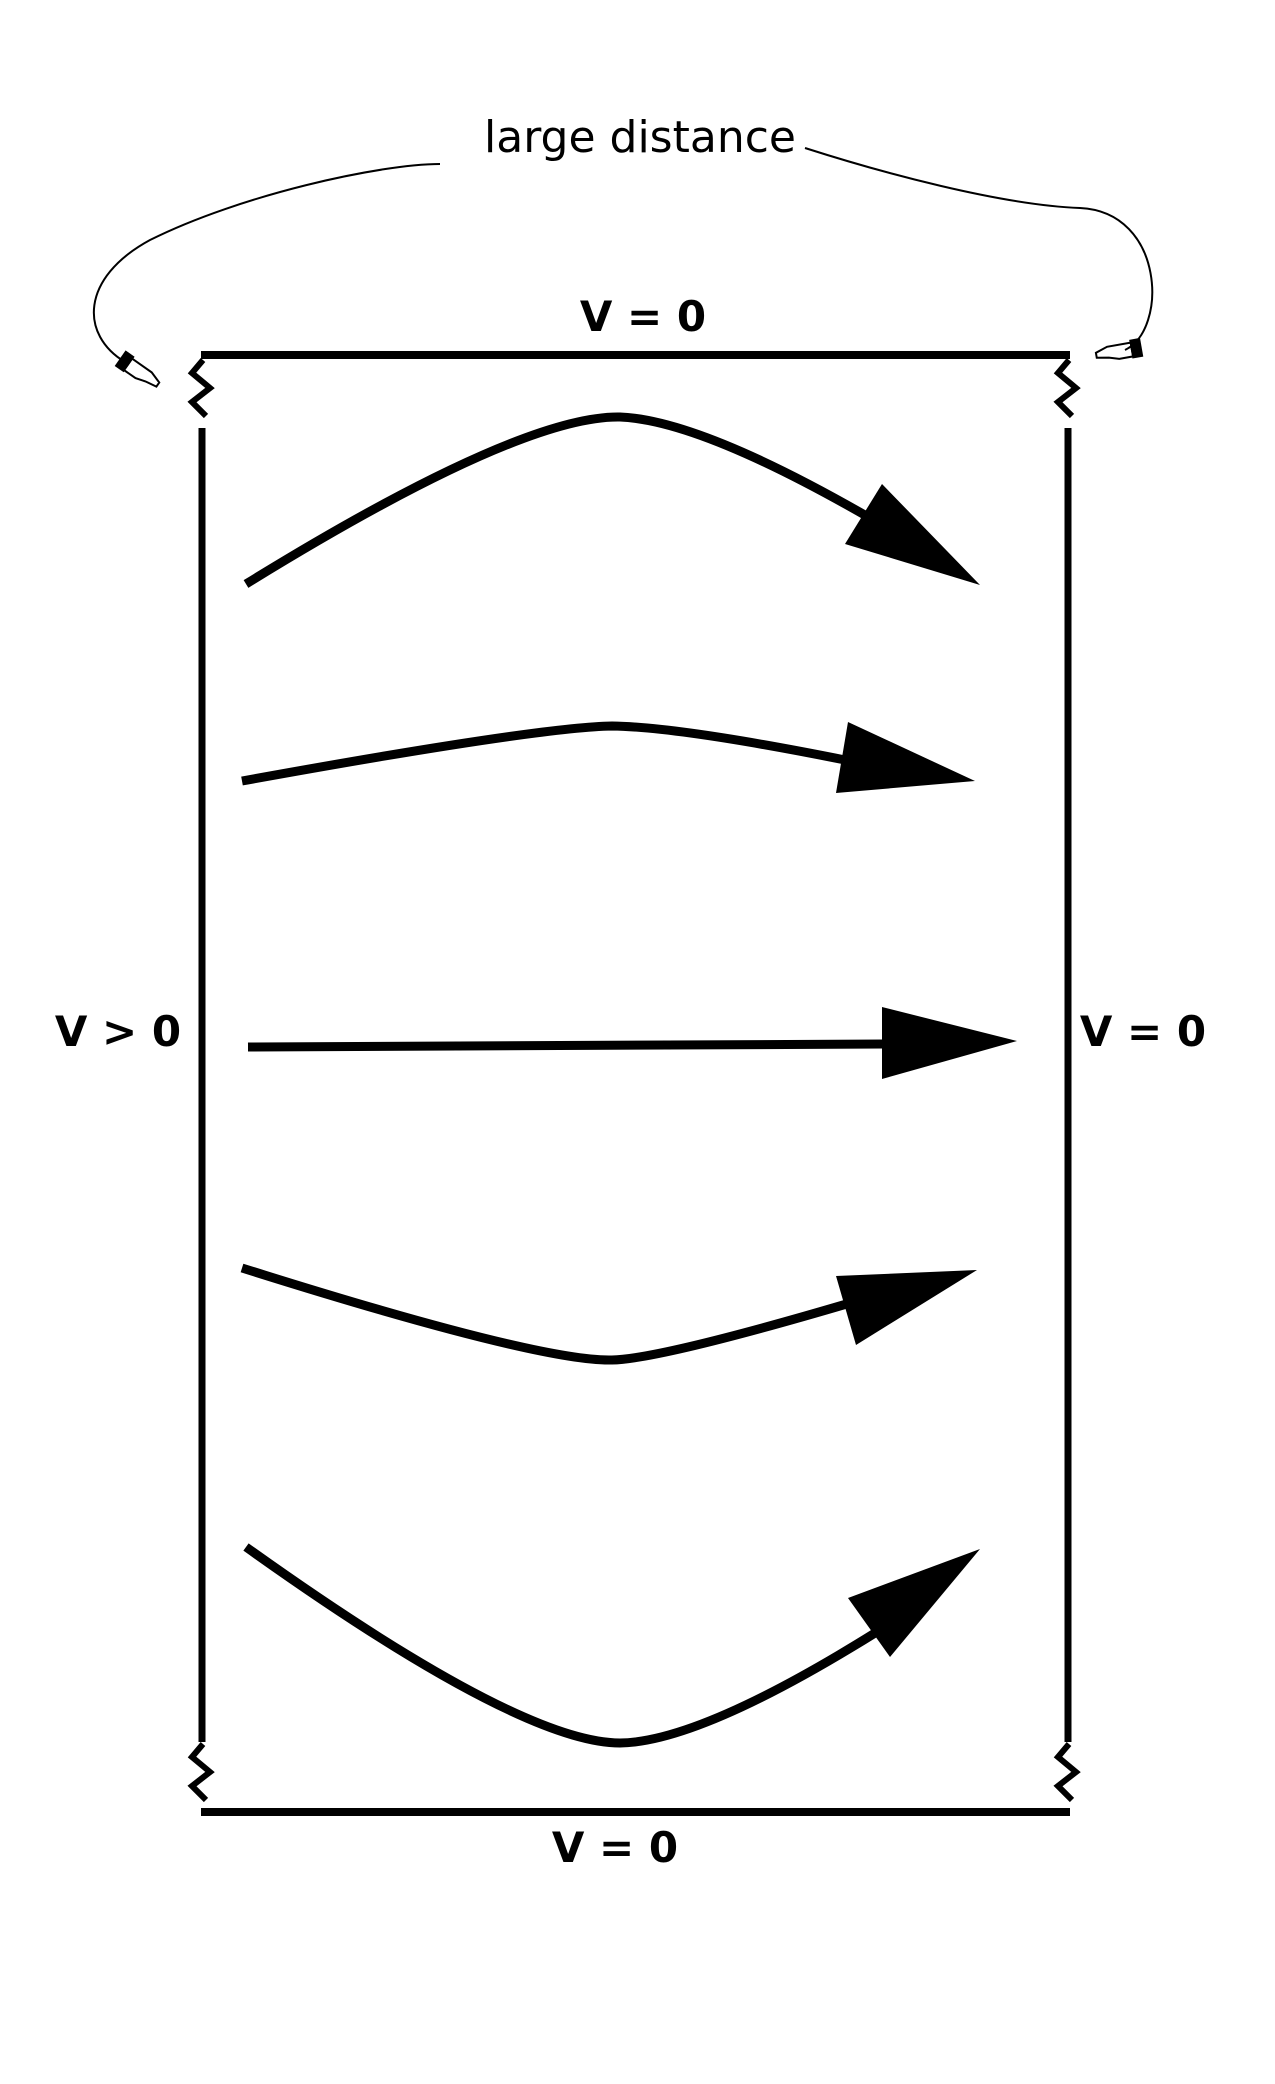 The image size is (1275, 2084). Describe the element at coordinates (560, 1645) in the screenshot. I see `field-arrow-5-curve` at that location.